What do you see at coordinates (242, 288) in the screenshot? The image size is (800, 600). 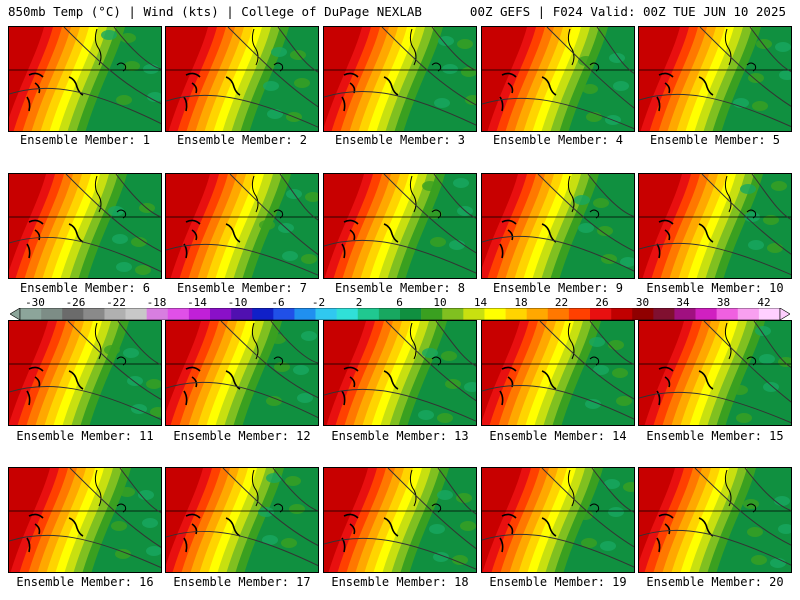 I see `ensemble-member-label: Ensemble Member: 7` at bounding box center [242, 288].